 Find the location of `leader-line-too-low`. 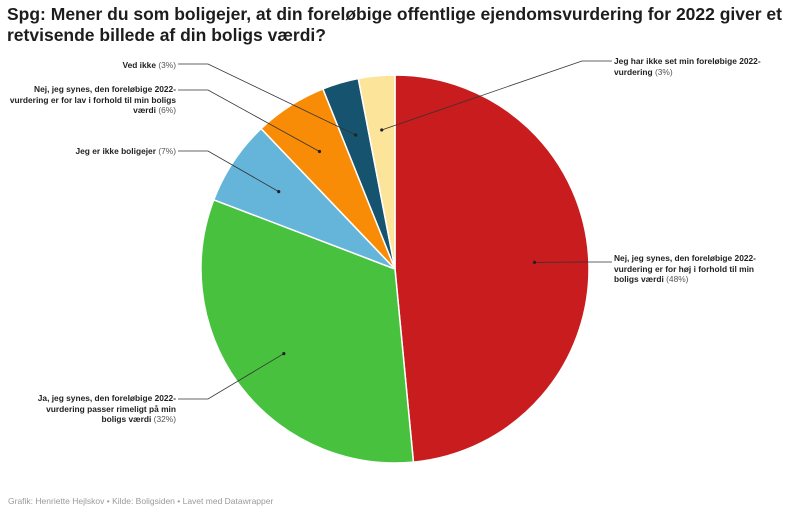

leader-line-too-low is located at coordinates (249, 120).